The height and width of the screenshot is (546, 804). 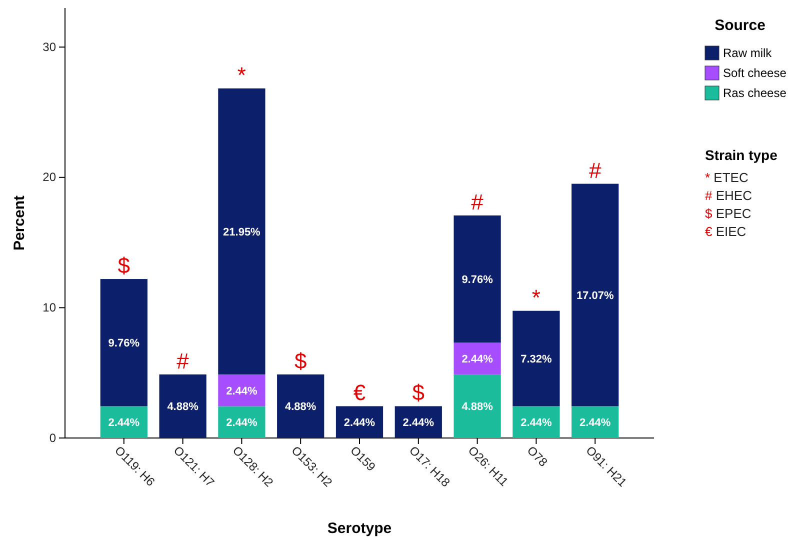 What do you see at coordinates (19, 223) in the screenshot?
I see `y-axis-title: Percent` at bounding box center [19, 223].